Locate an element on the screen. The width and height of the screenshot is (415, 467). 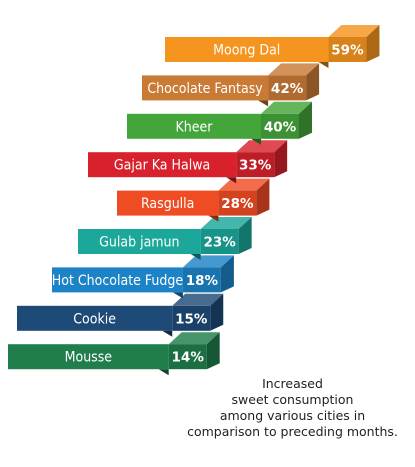
bar-value-block-gulab-jamun is located at coordinates (219, 241).